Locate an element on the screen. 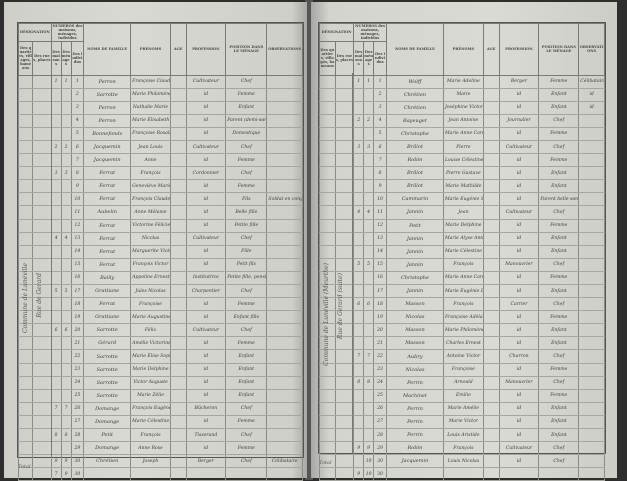  header-col-observations: OBSERVATIONS is located at coordinates (284, 49).